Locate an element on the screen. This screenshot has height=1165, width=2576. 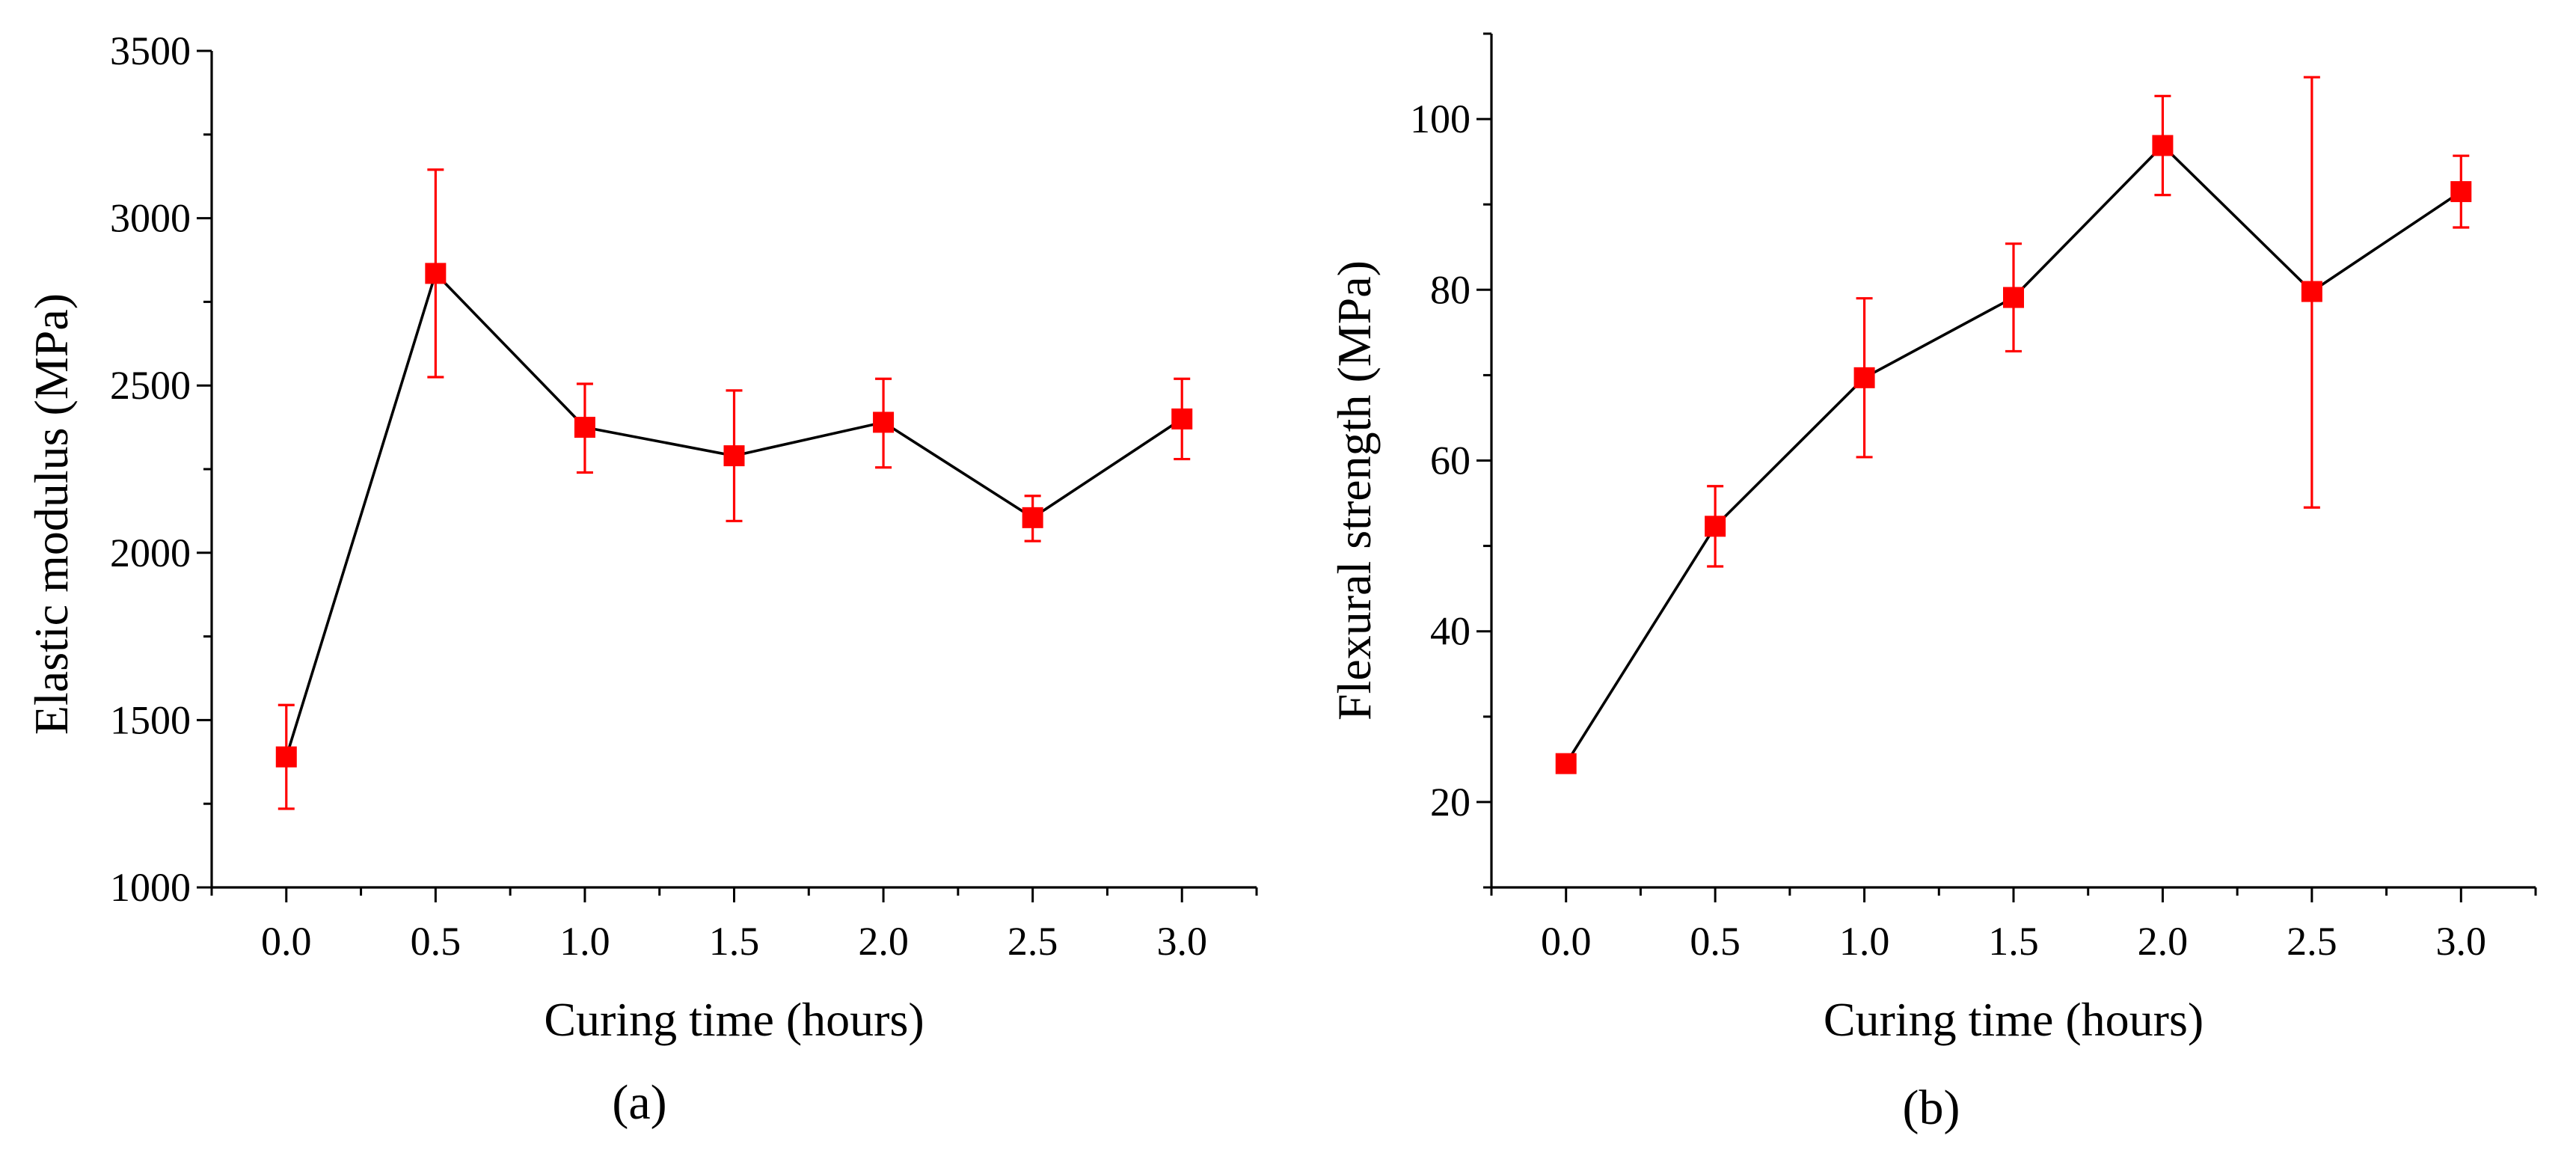
y-tick-label: 3000 is located at coordinates (150, 219).